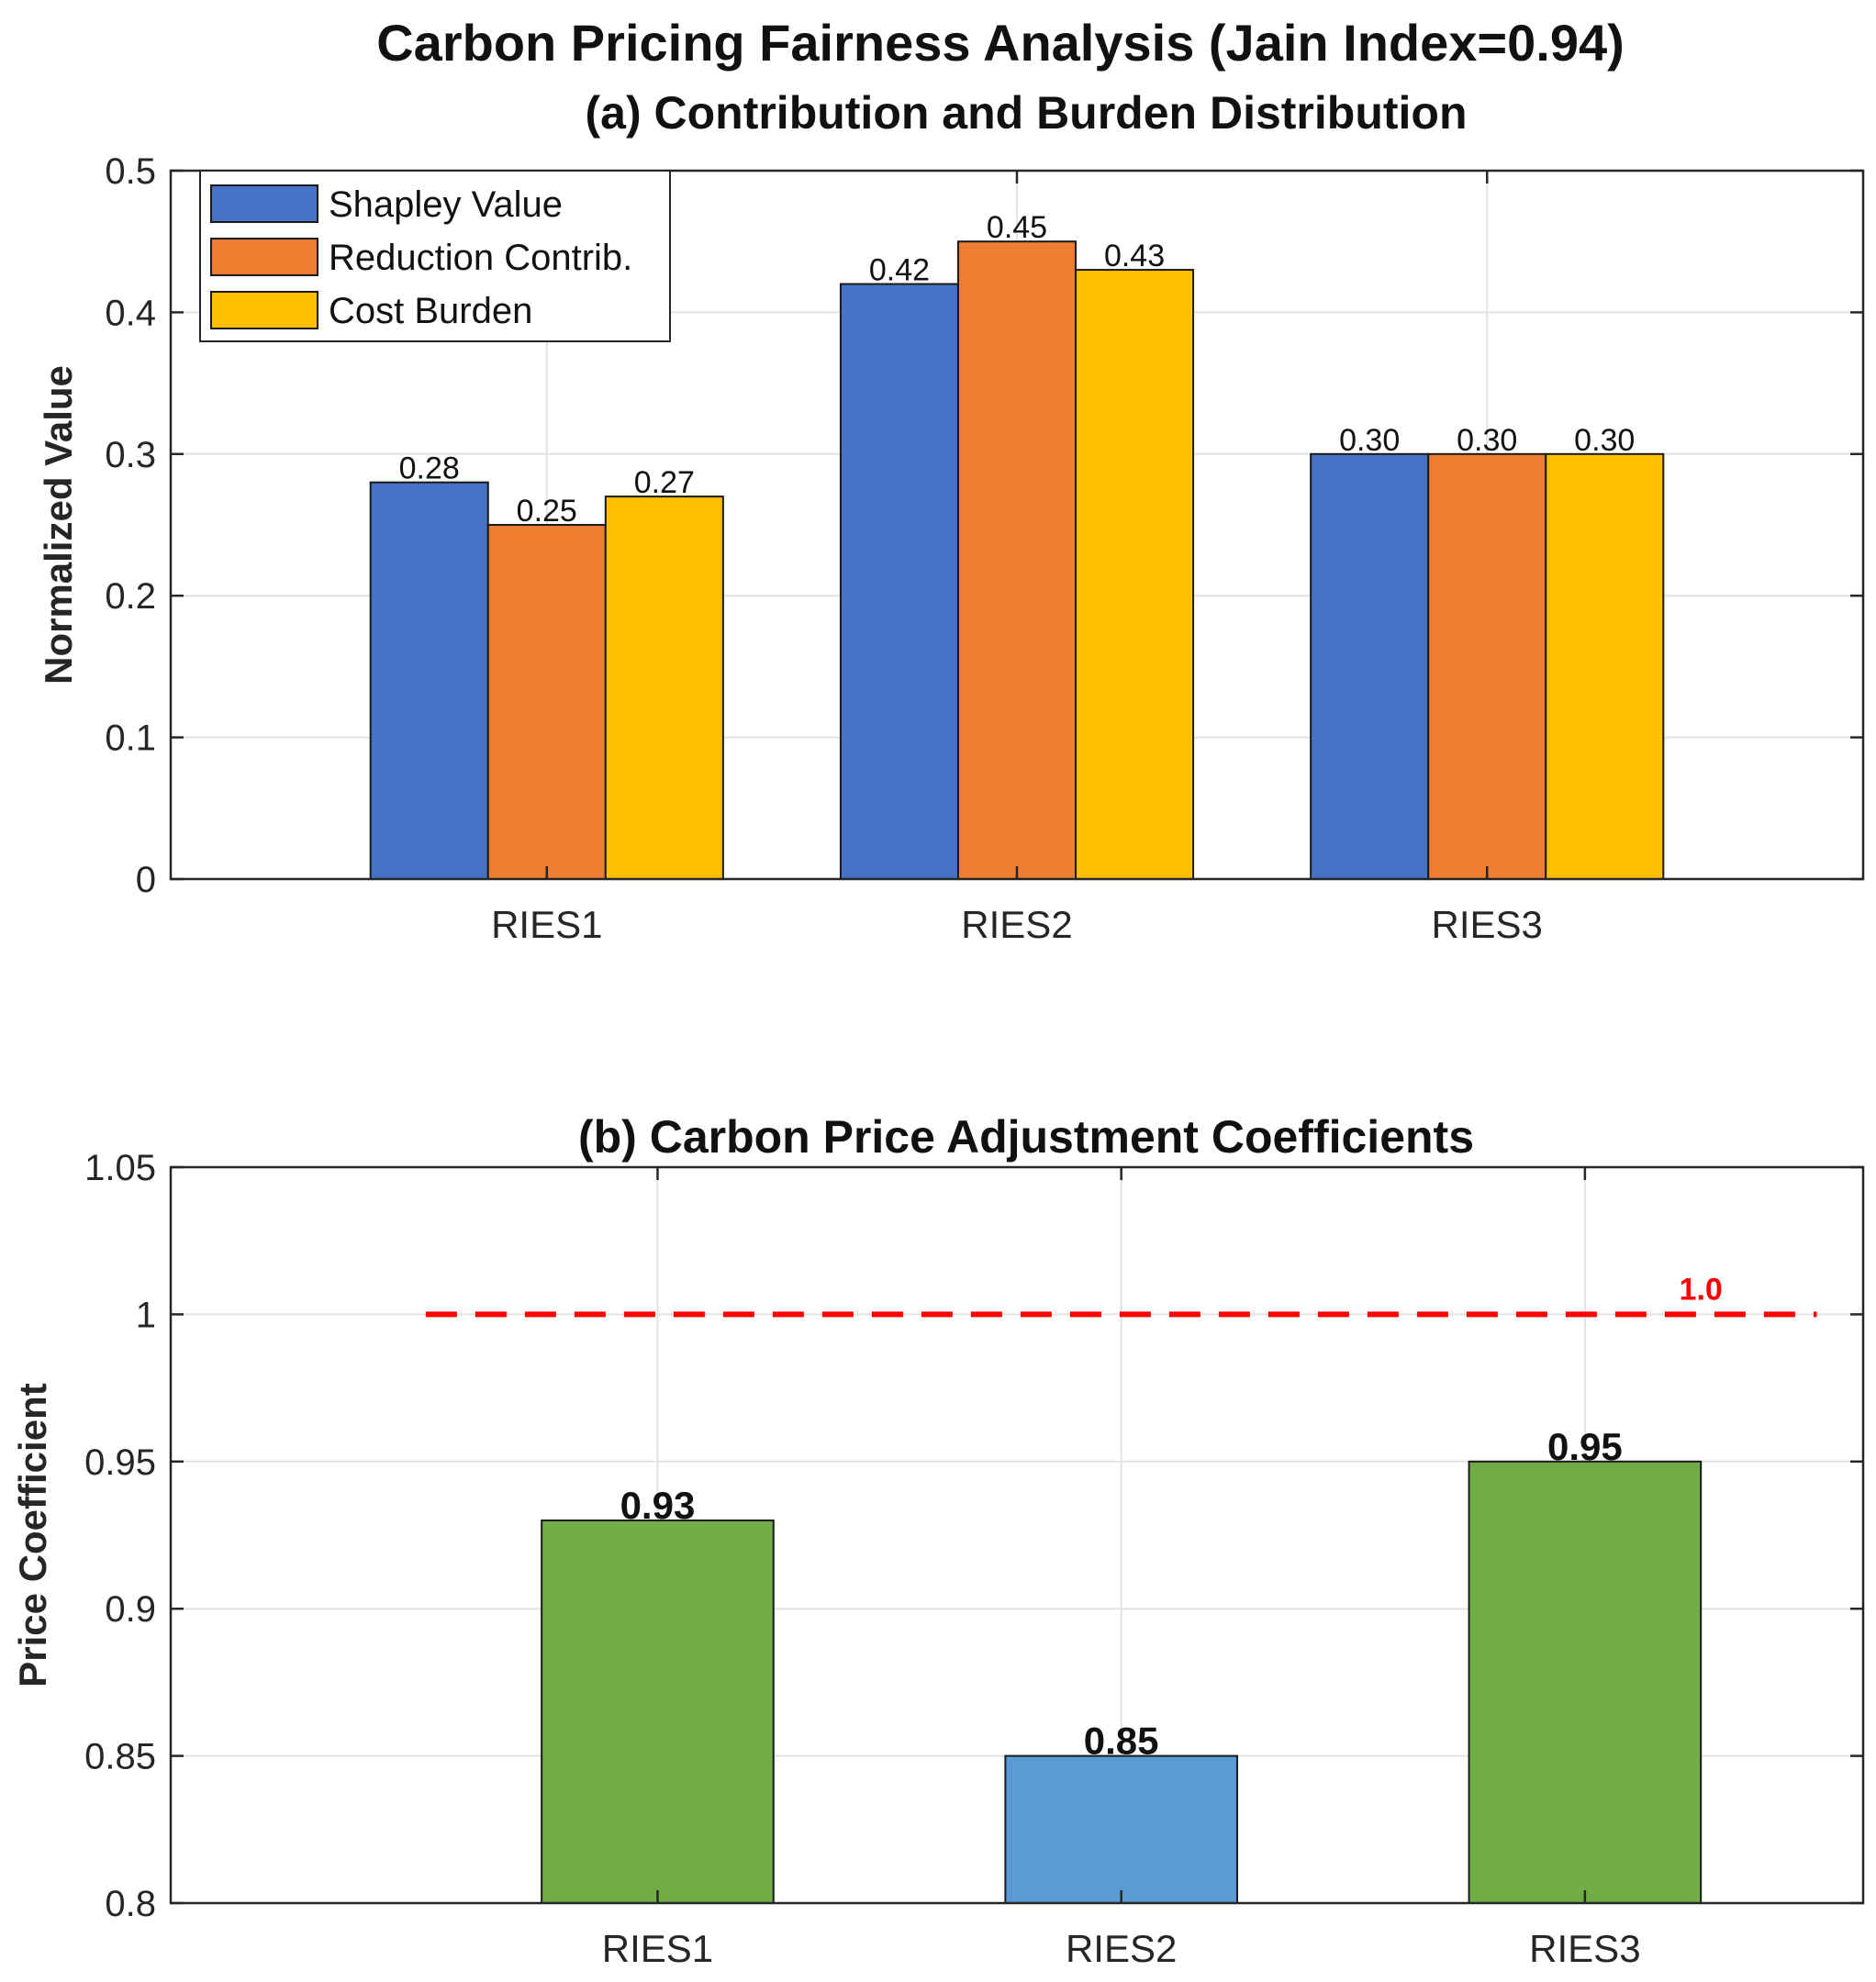 This screenshot has height=1982, width=1876. I want to click on y-tick-label: 1, so click(146, 1315).